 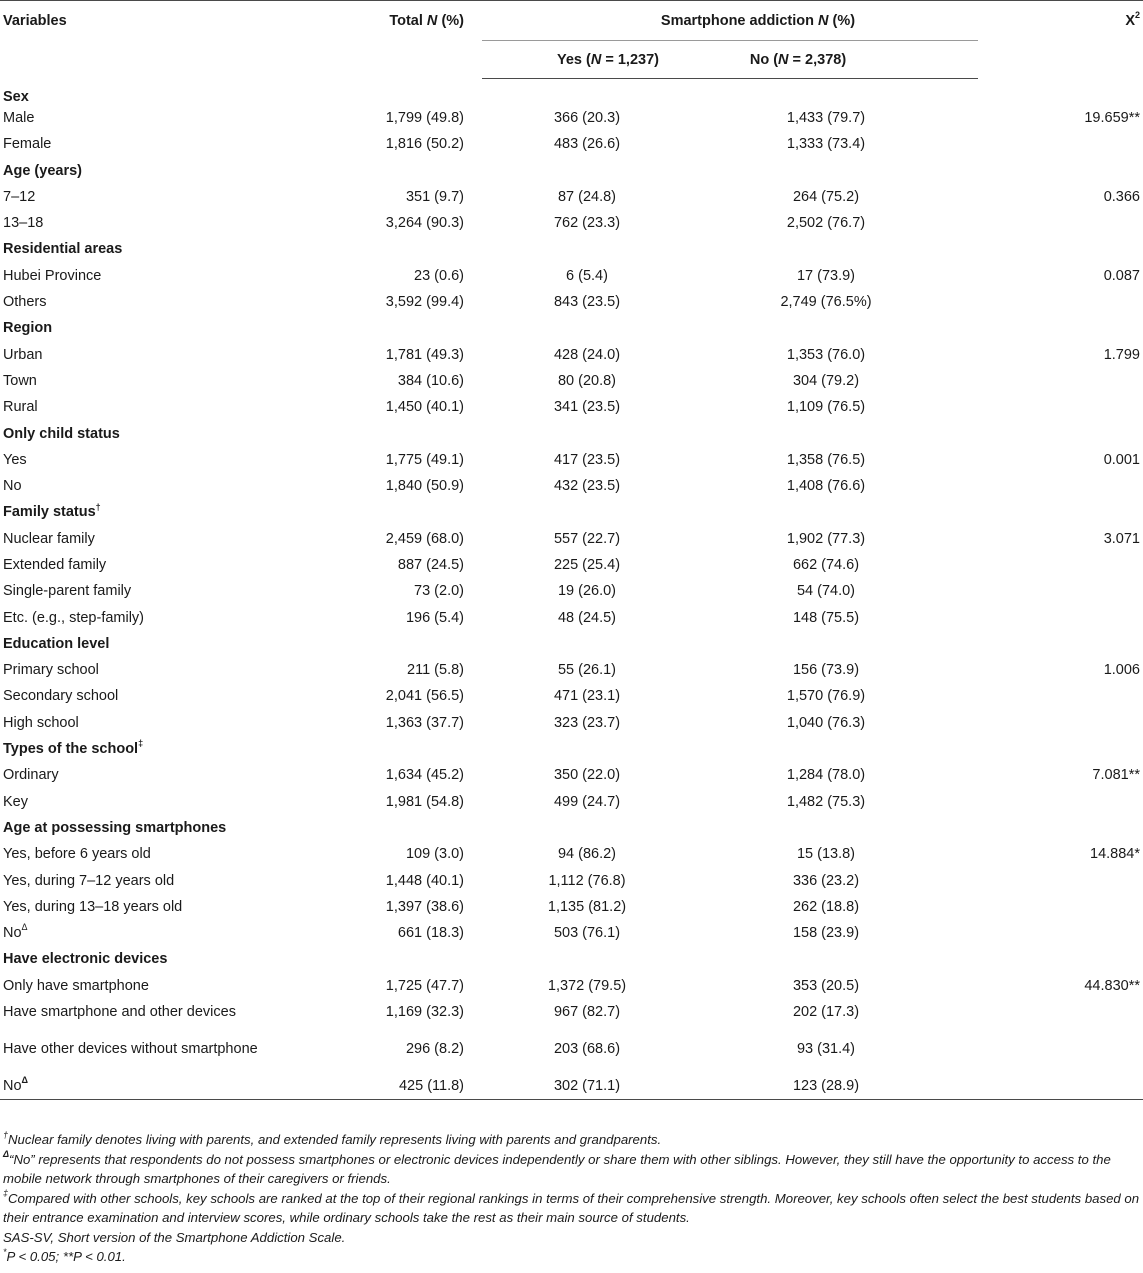 I want to click on cell-addiction-yes: 302 (71.1), so click(x=580, y=1086).